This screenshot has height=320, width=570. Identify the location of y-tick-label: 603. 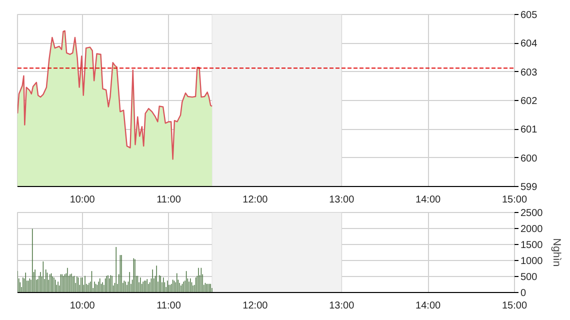
(529, 72).